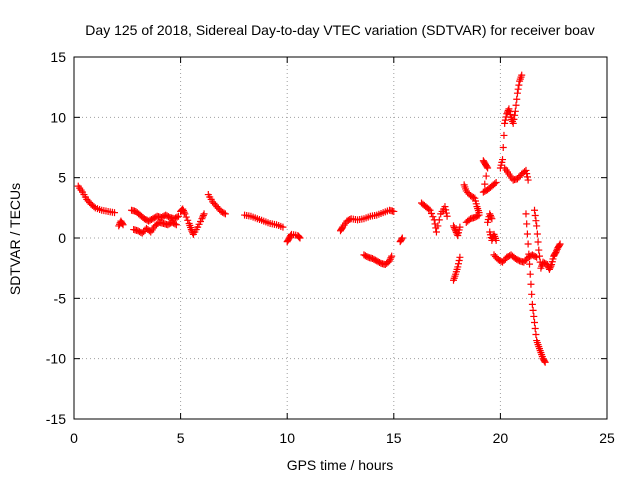 This screenshot has width=640, height=480. What do you see at coordinates (60, 298) in the screenshot?
I see `y-tick-label: -5` at bounding box center [60, 298].